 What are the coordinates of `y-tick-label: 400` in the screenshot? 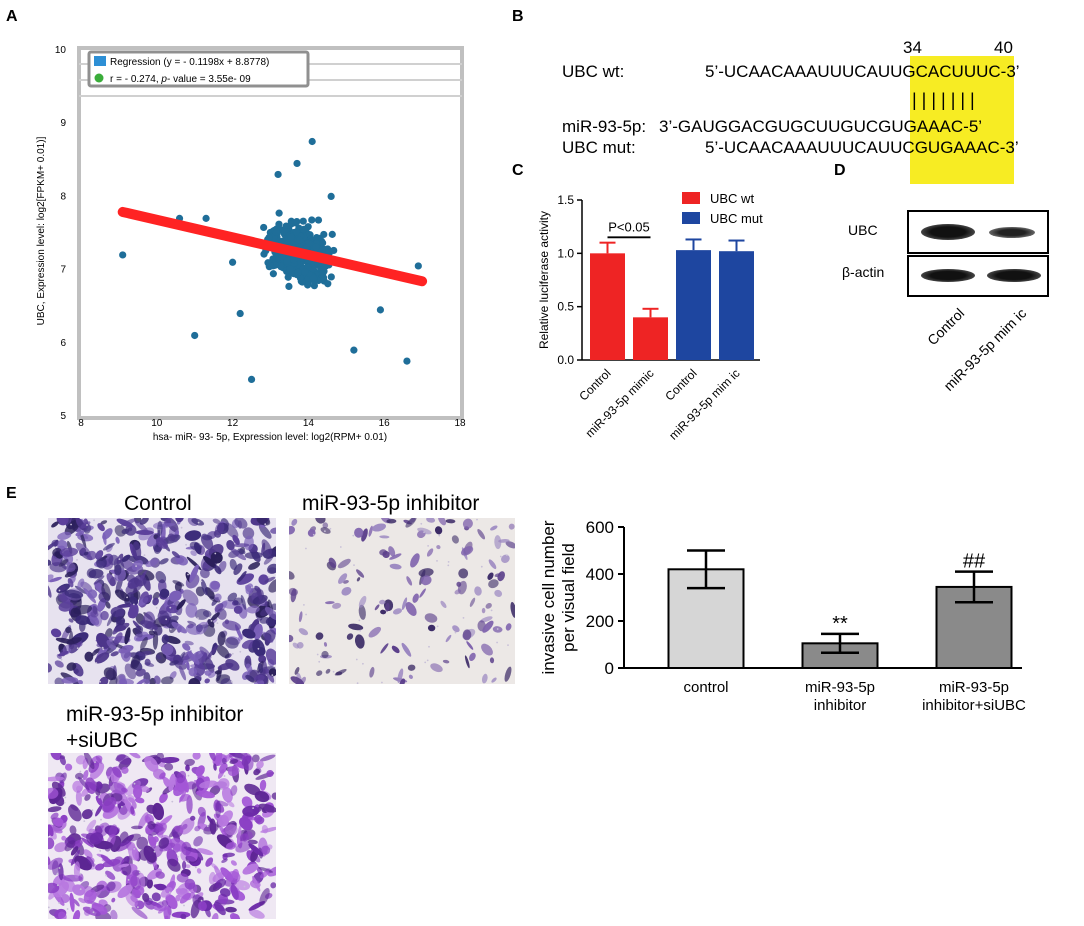 It's located at (600, 574).